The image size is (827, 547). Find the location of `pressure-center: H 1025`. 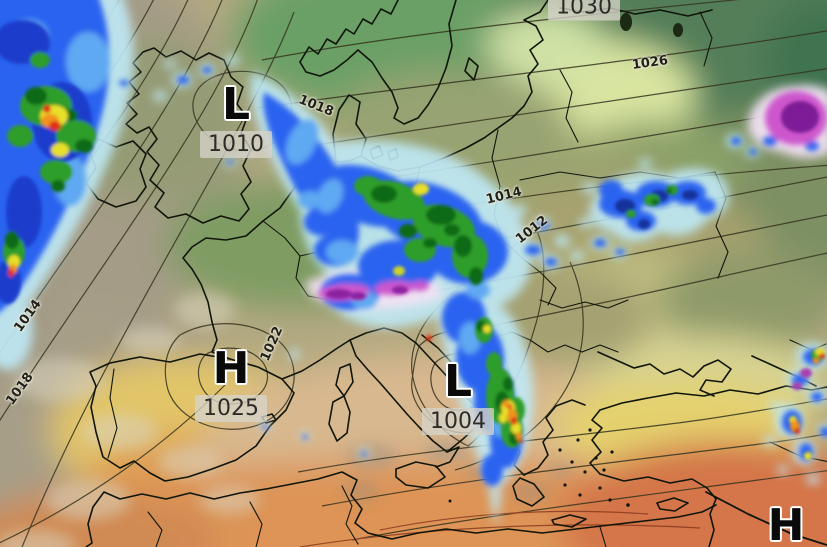

pressure-center: H 1025 is located at coordinates (231, 384).